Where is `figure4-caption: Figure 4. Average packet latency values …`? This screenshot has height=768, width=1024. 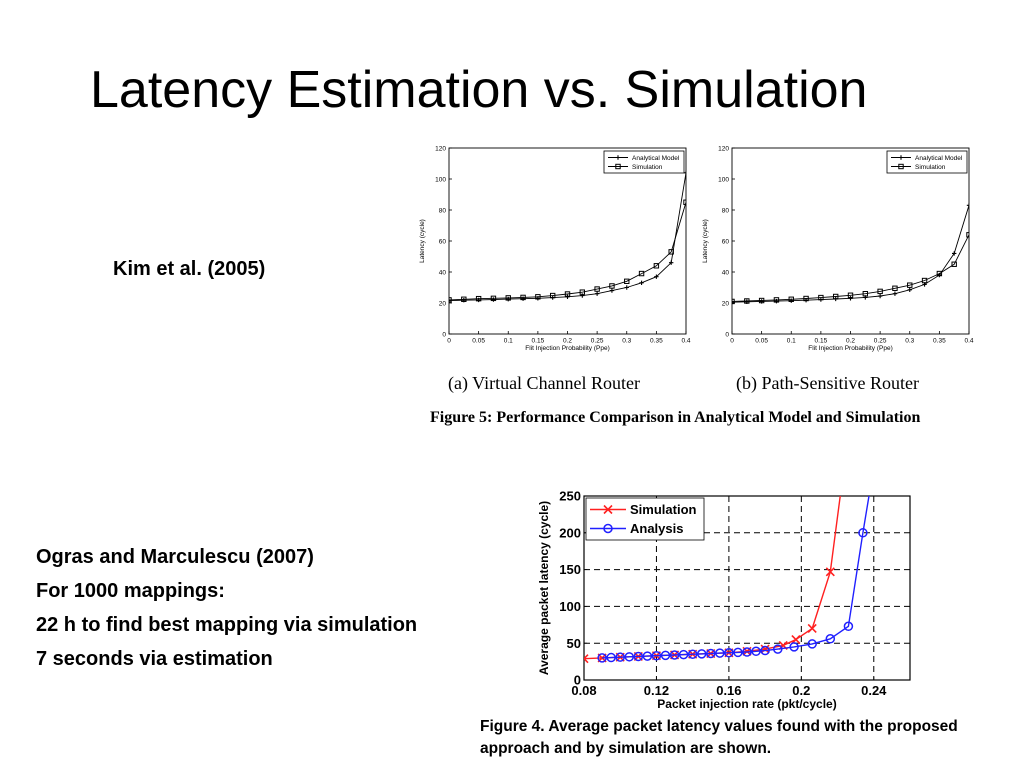 figure4-caption: Figure 4. Average packet latency values … is located at coordinates (719, 737).